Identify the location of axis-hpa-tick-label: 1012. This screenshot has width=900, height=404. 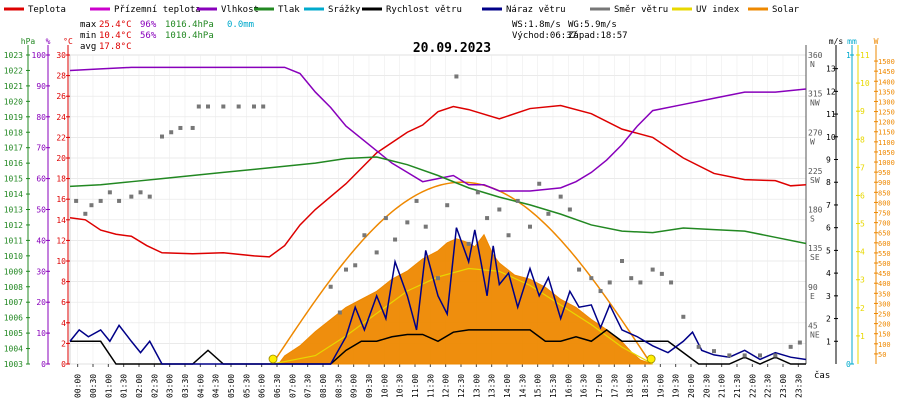
(13, 225).